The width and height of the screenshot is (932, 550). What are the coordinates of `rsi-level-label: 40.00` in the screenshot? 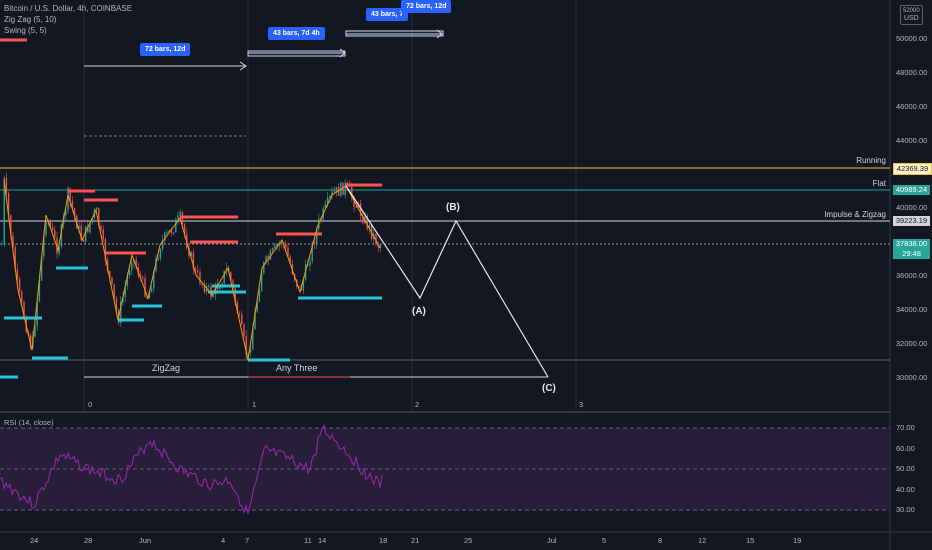 It's located at (905, 489).